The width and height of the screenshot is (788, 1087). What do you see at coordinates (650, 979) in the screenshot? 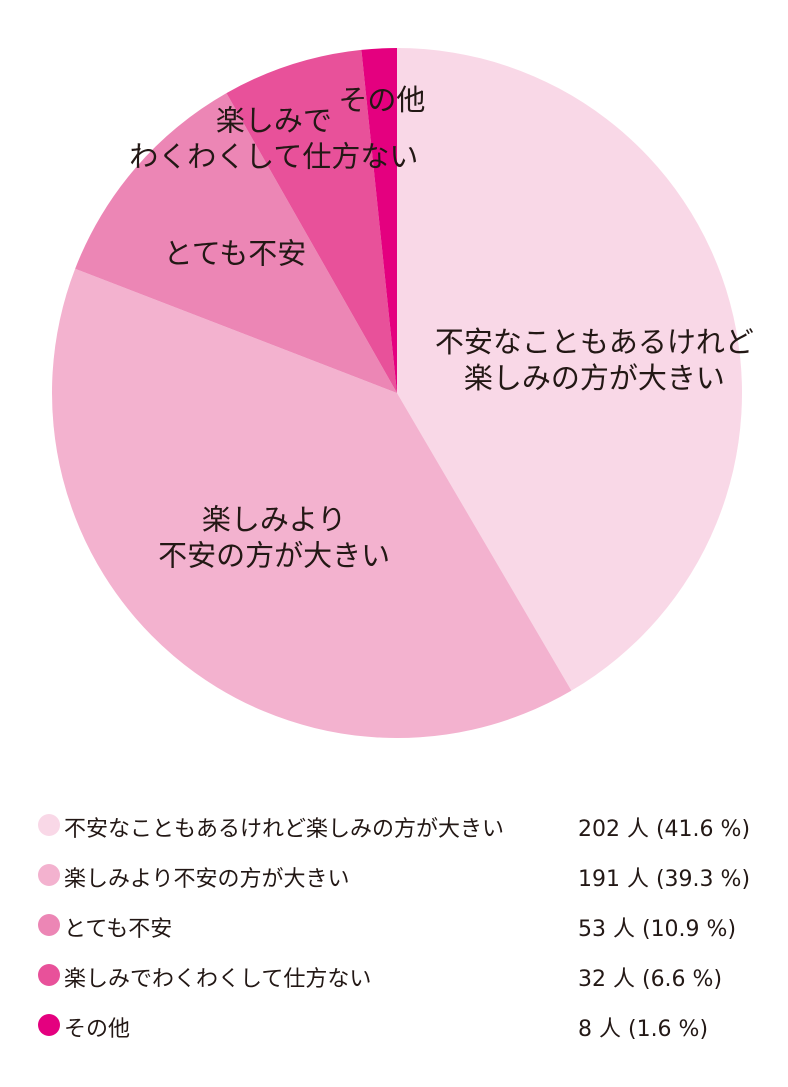
I see `legend-value: 32 人 (6.6 %)` at bounding box center [650, 979].